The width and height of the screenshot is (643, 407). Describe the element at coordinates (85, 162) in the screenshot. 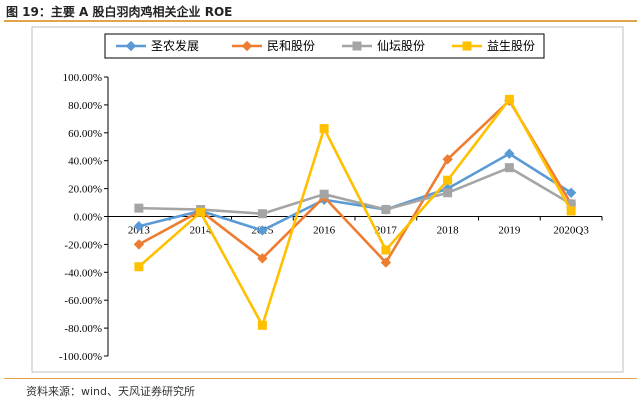

I see `y-tick-label: 40.00%` at that location.